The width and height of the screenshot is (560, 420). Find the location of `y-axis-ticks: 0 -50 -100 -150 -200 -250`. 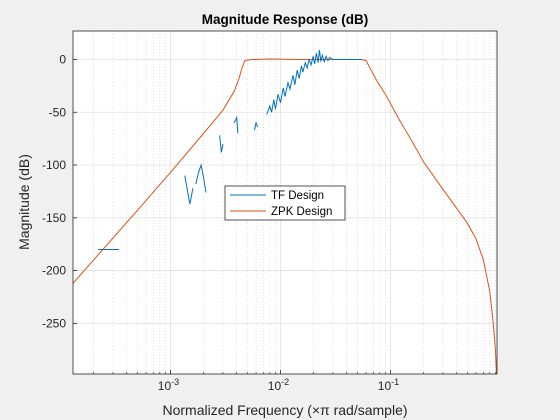

y-axis-ticks: 0 -50 -100 -150 -200 -250 is located at coordinates (59, 191).